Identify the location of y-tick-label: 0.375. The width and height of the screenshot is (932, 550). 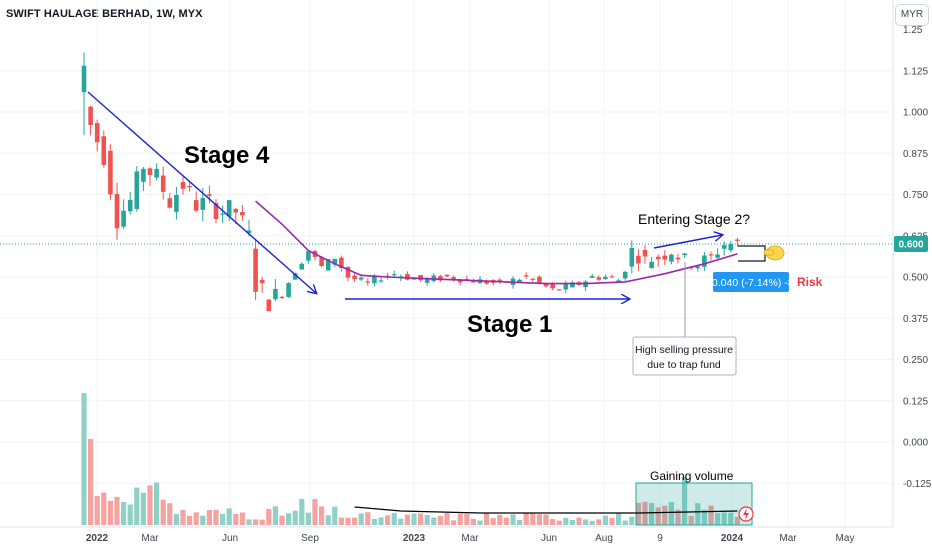
(915, 319).